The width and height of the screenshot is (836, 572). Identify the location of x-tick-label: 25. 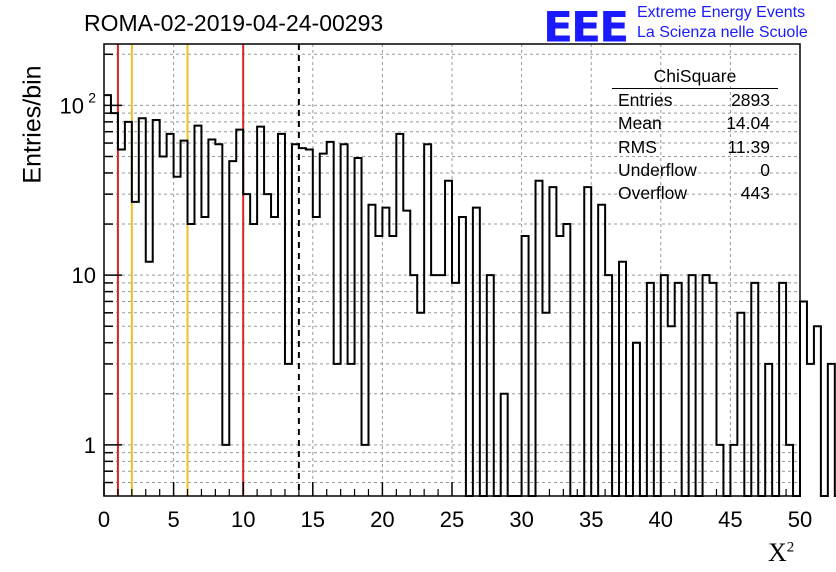
(452, 519).